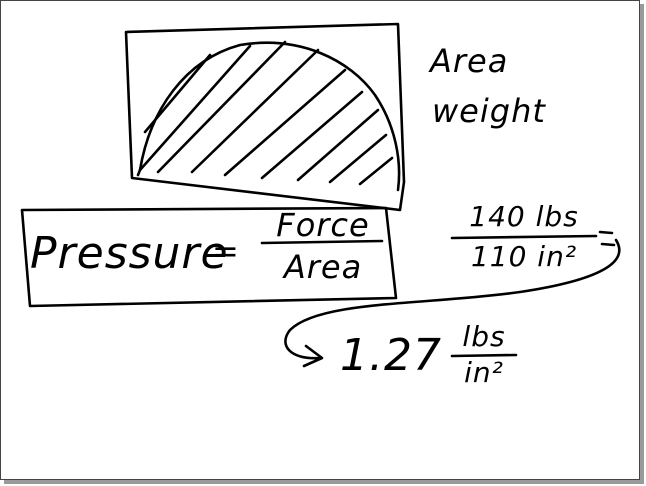  I want to click on hatch-lines, so click(266, 113).